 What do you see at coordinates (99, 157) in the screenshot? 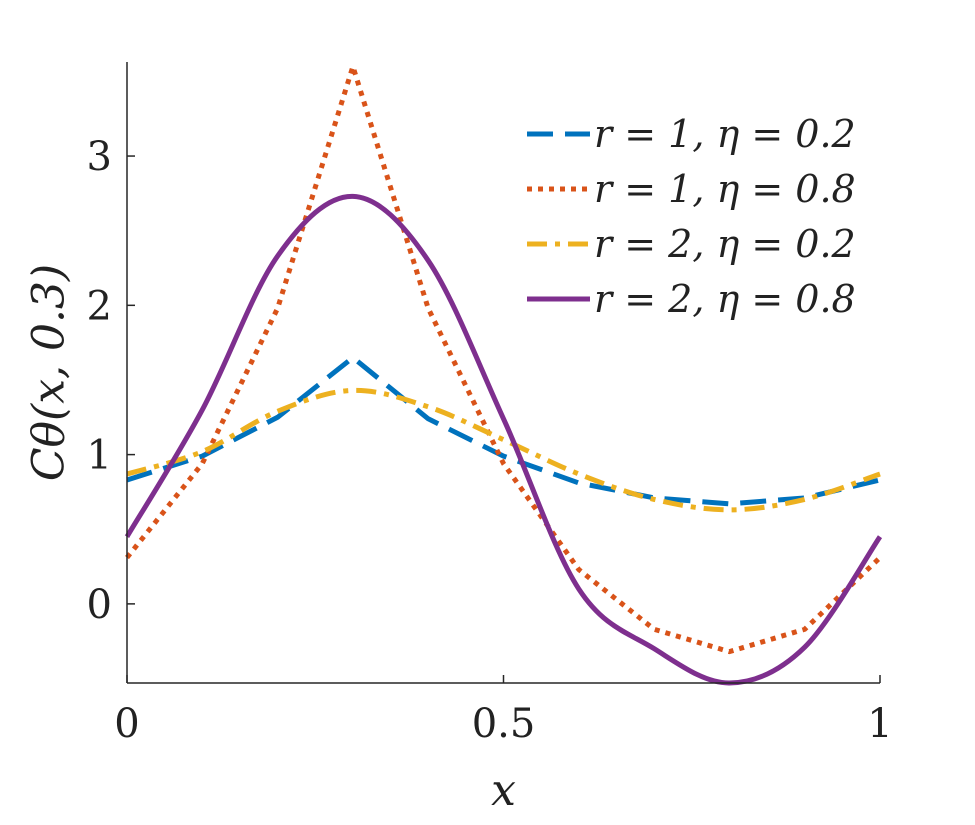
I see `y-tick-label: 3` at bounding box center [99, 157].